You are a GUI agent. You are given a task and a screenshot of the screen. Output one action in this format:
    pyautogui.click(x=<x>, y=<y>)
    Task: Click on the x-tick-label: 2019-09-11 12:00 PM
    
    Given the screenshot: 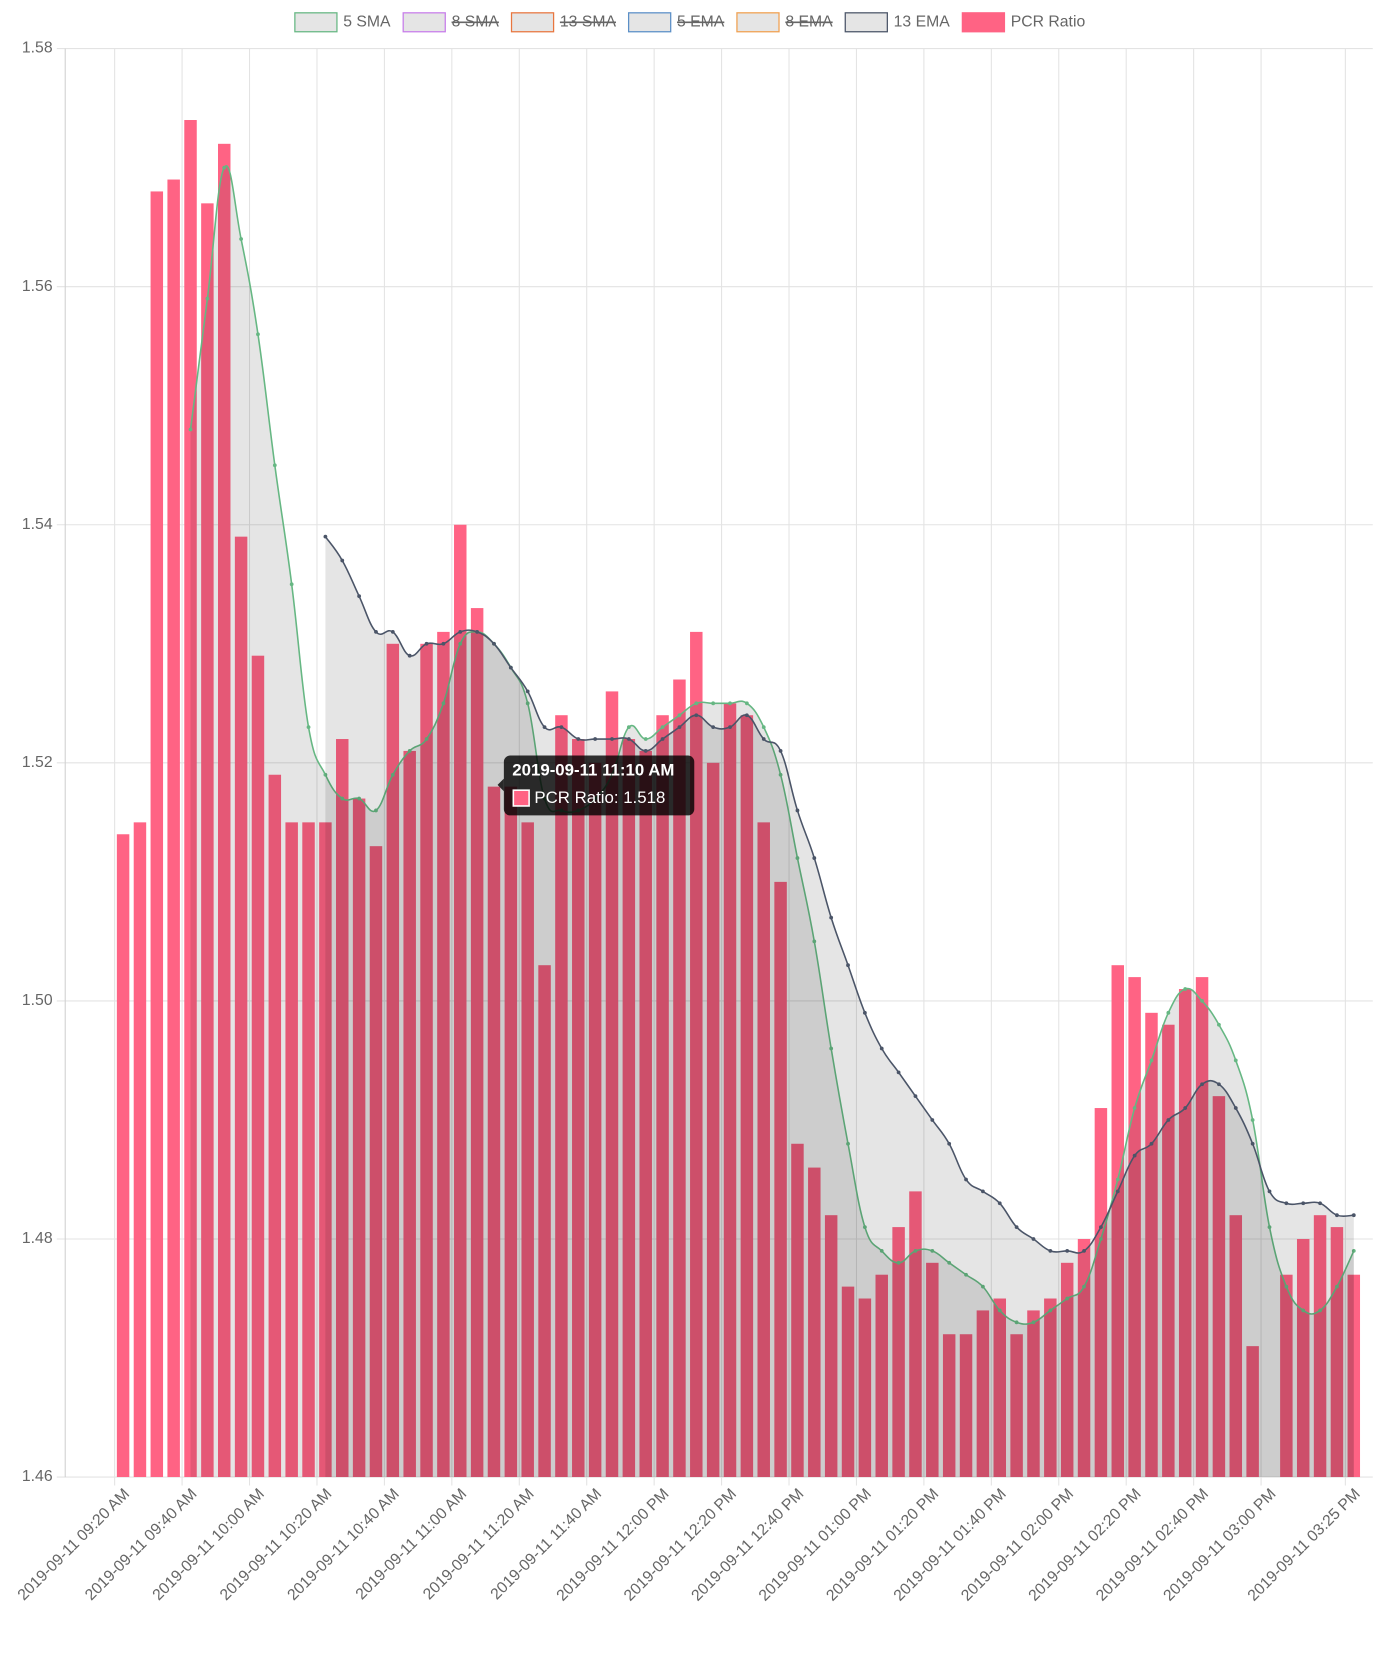 What is the action you would take?
    pyautogui.click(x=613, y=1545)
    